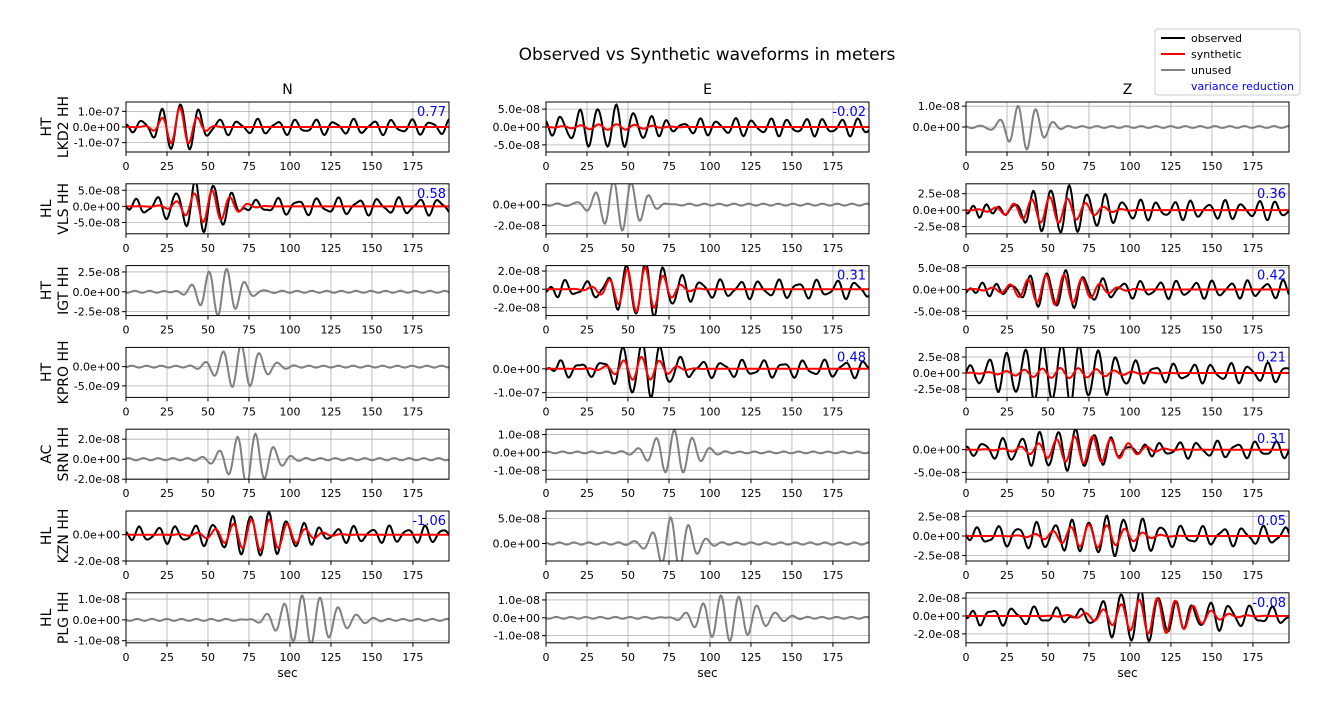  What do you see at coordinates (1101, 136) in the screenshot?
I see `panel-0-z: 0 25 50 75 100 125 150 175 1.0e-08 0.0e+00` at bounding box center [1101, 136].